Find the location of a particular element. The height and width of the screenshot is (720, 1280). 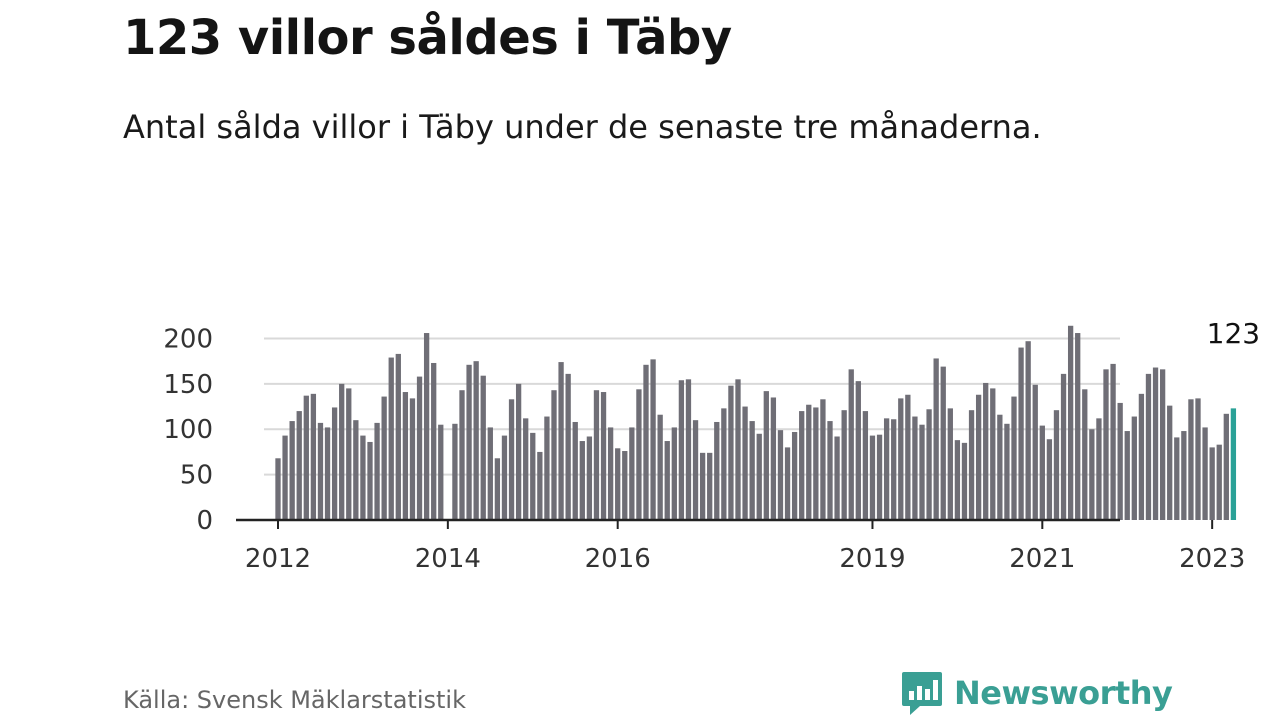

brand-name: Newsworthy is located at coordinates (1063, 693).